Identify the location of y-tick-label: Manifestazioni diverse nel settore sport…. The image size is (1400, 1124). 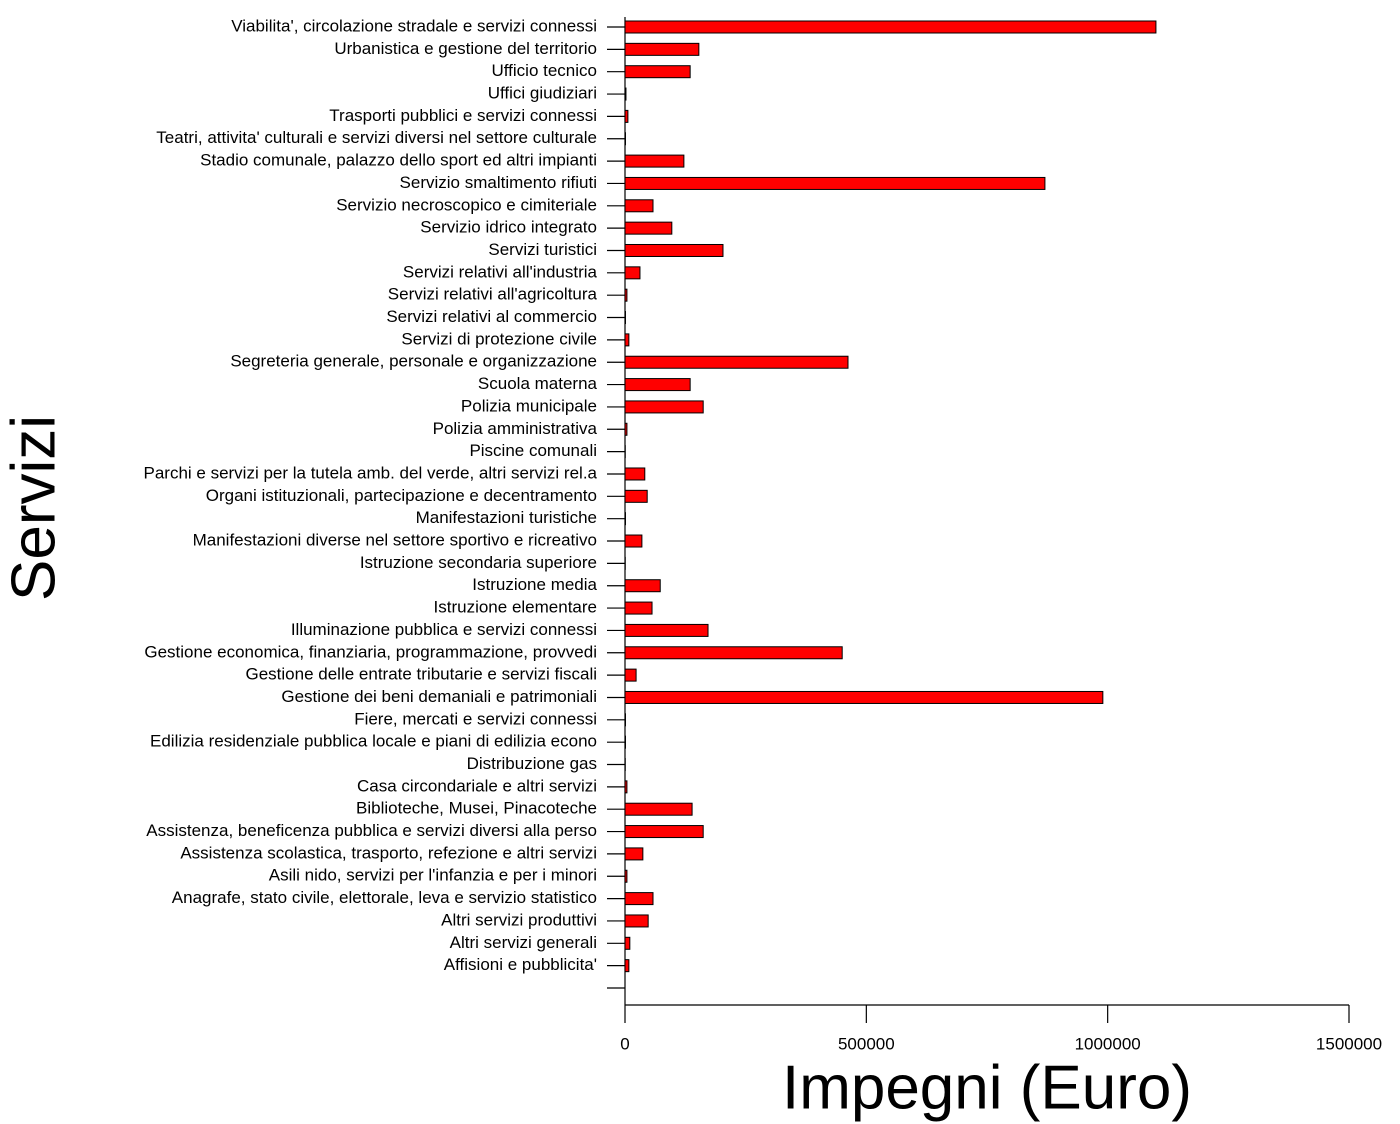
(395, 540).